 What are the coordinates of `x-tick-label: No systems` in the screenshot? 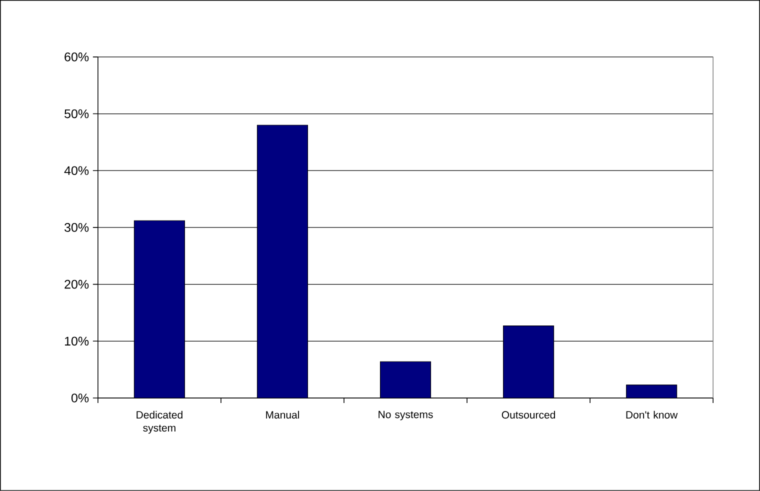 It's located at (405, 415).